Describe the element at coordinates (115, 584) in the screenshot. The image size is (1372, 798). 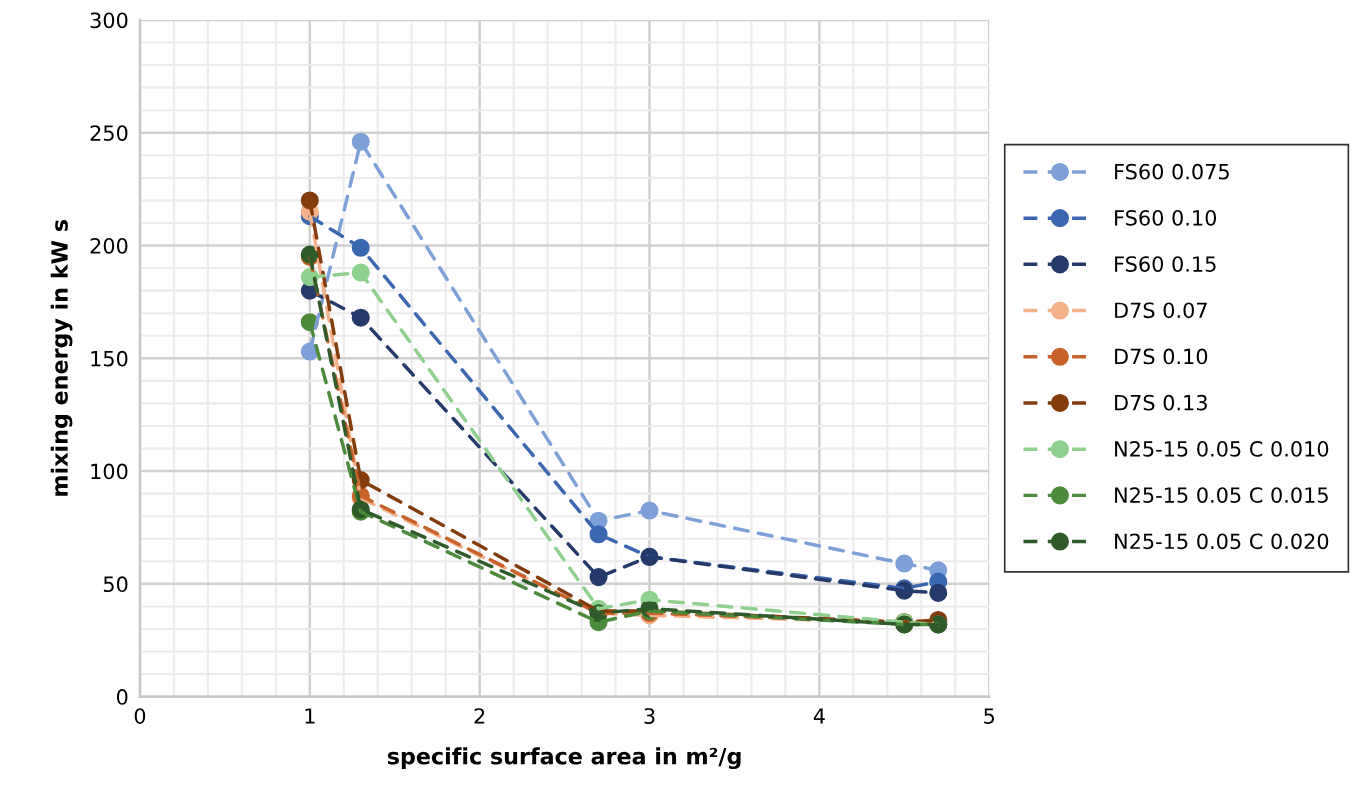
I see `y-tick-label: 50` at that location.